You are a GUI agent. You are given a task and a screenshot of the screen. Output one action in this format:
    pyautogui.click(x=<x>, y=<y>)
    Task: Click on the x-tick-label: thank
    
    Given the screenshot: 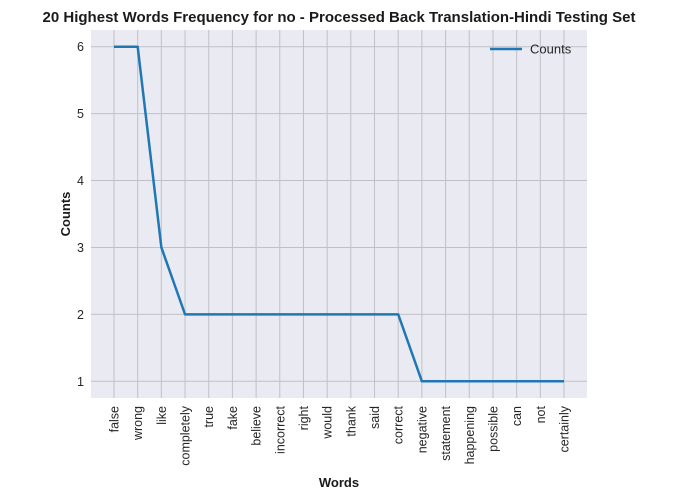 What is the action you would take?
    pyautogui.click(x=351, y=420)
    